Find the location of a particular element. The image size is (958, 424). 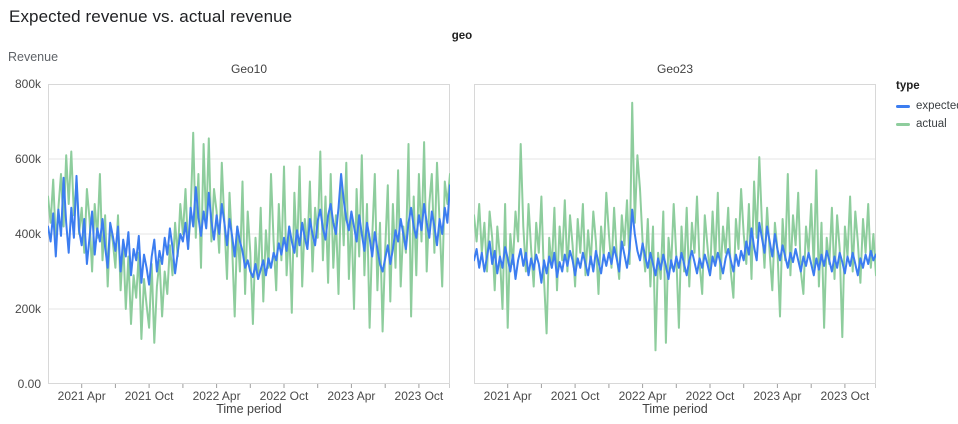

legend-item-label: actual is located at coordinates (931, 124).